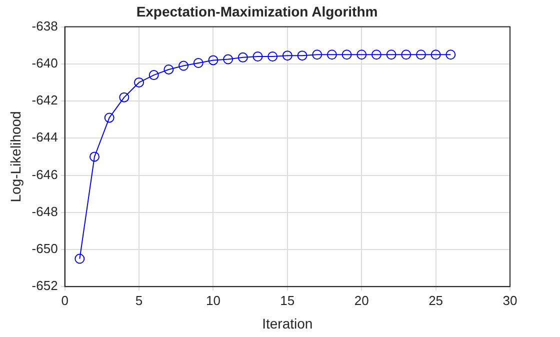 This screenshot has height=337, width=560. What do you see at coordinates (64, 300) in the screenshot?
I see `x-tick-label: 0` at bounding box center [64, 300].